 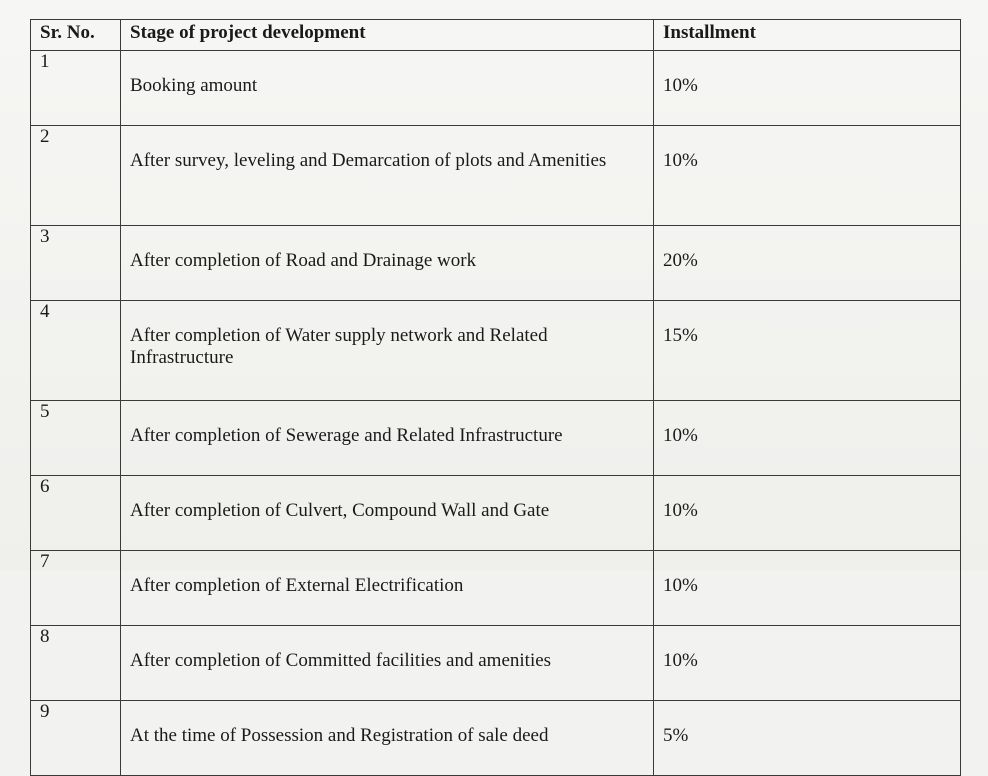 I want to click on sr-no-cell: 5, so click(x=75, y=438).